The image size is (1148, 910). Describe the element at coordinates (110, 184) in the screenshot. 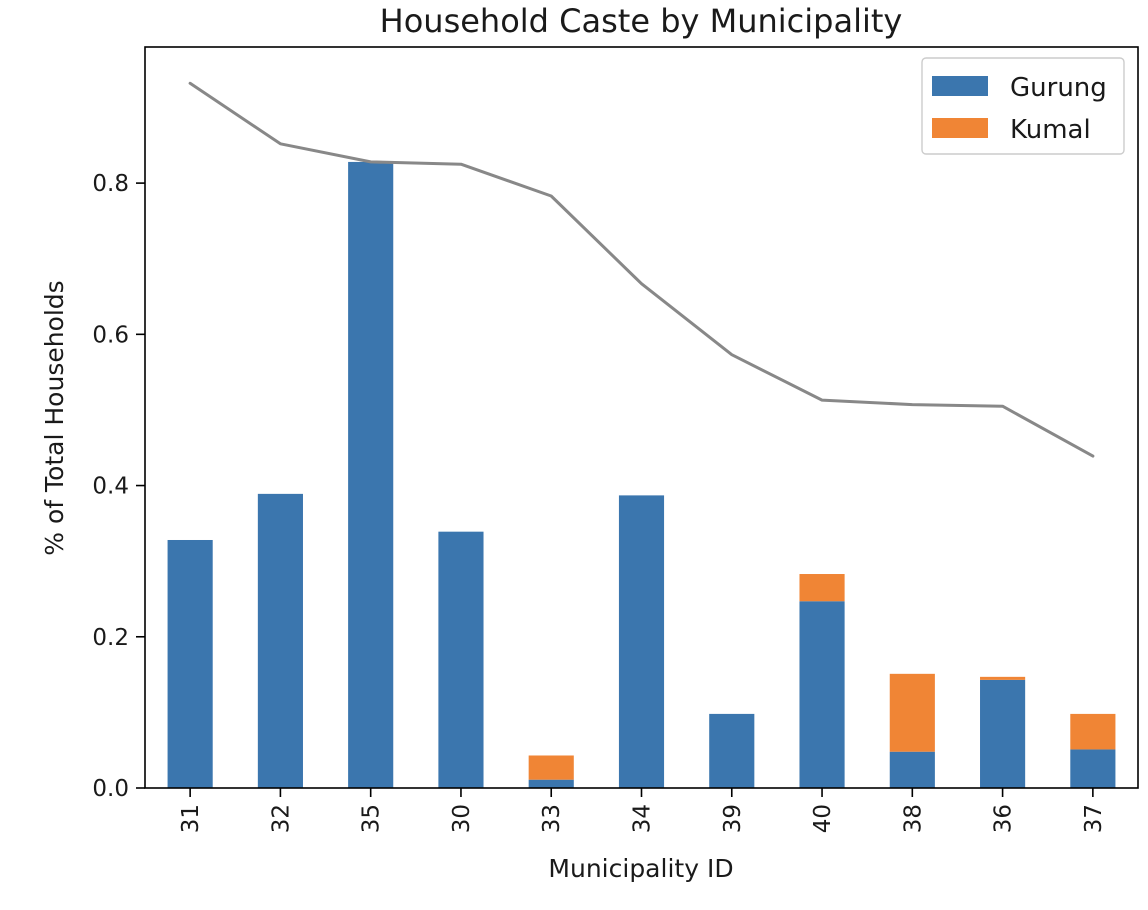

I see `y-tick-label: 0.8` at that location.